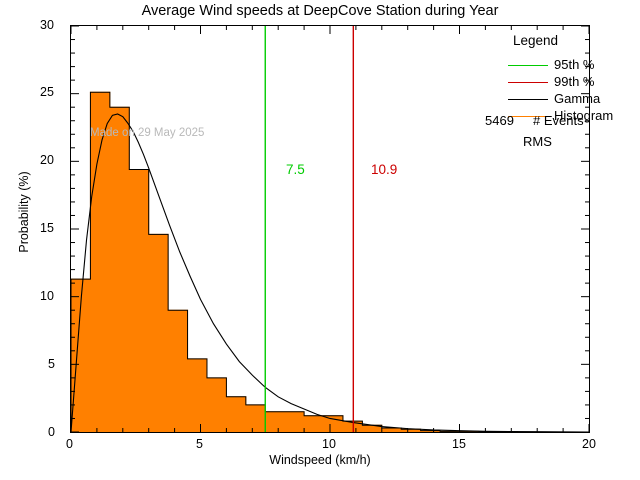 The image size is (640, 480). What do you see at coordinates (24, 212) in the screenshot?
I see `y-axis-label: Probability (%)` at bounding box center [24, 212].